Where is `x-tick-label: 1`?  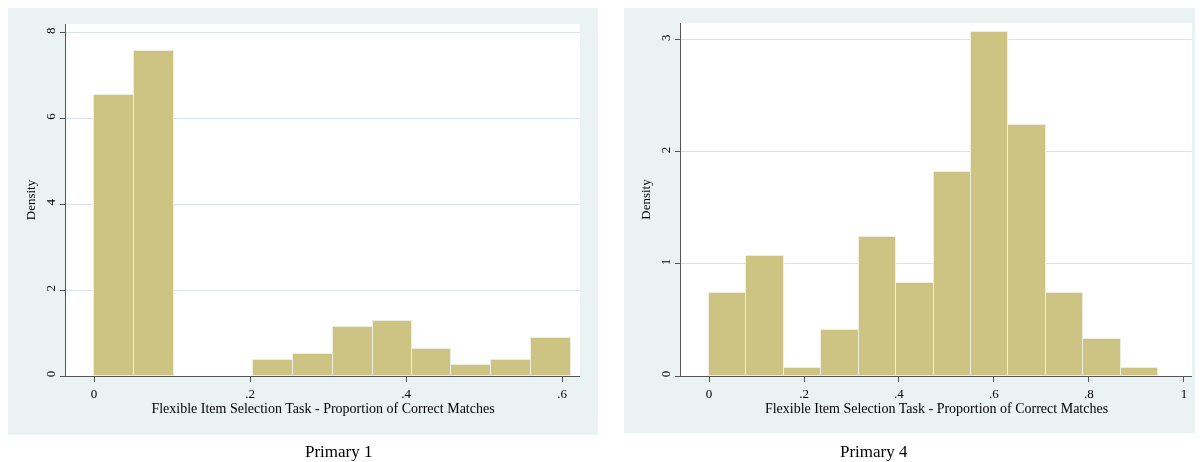
x-tick-label: 1 is located at coordinates (1184, 393).